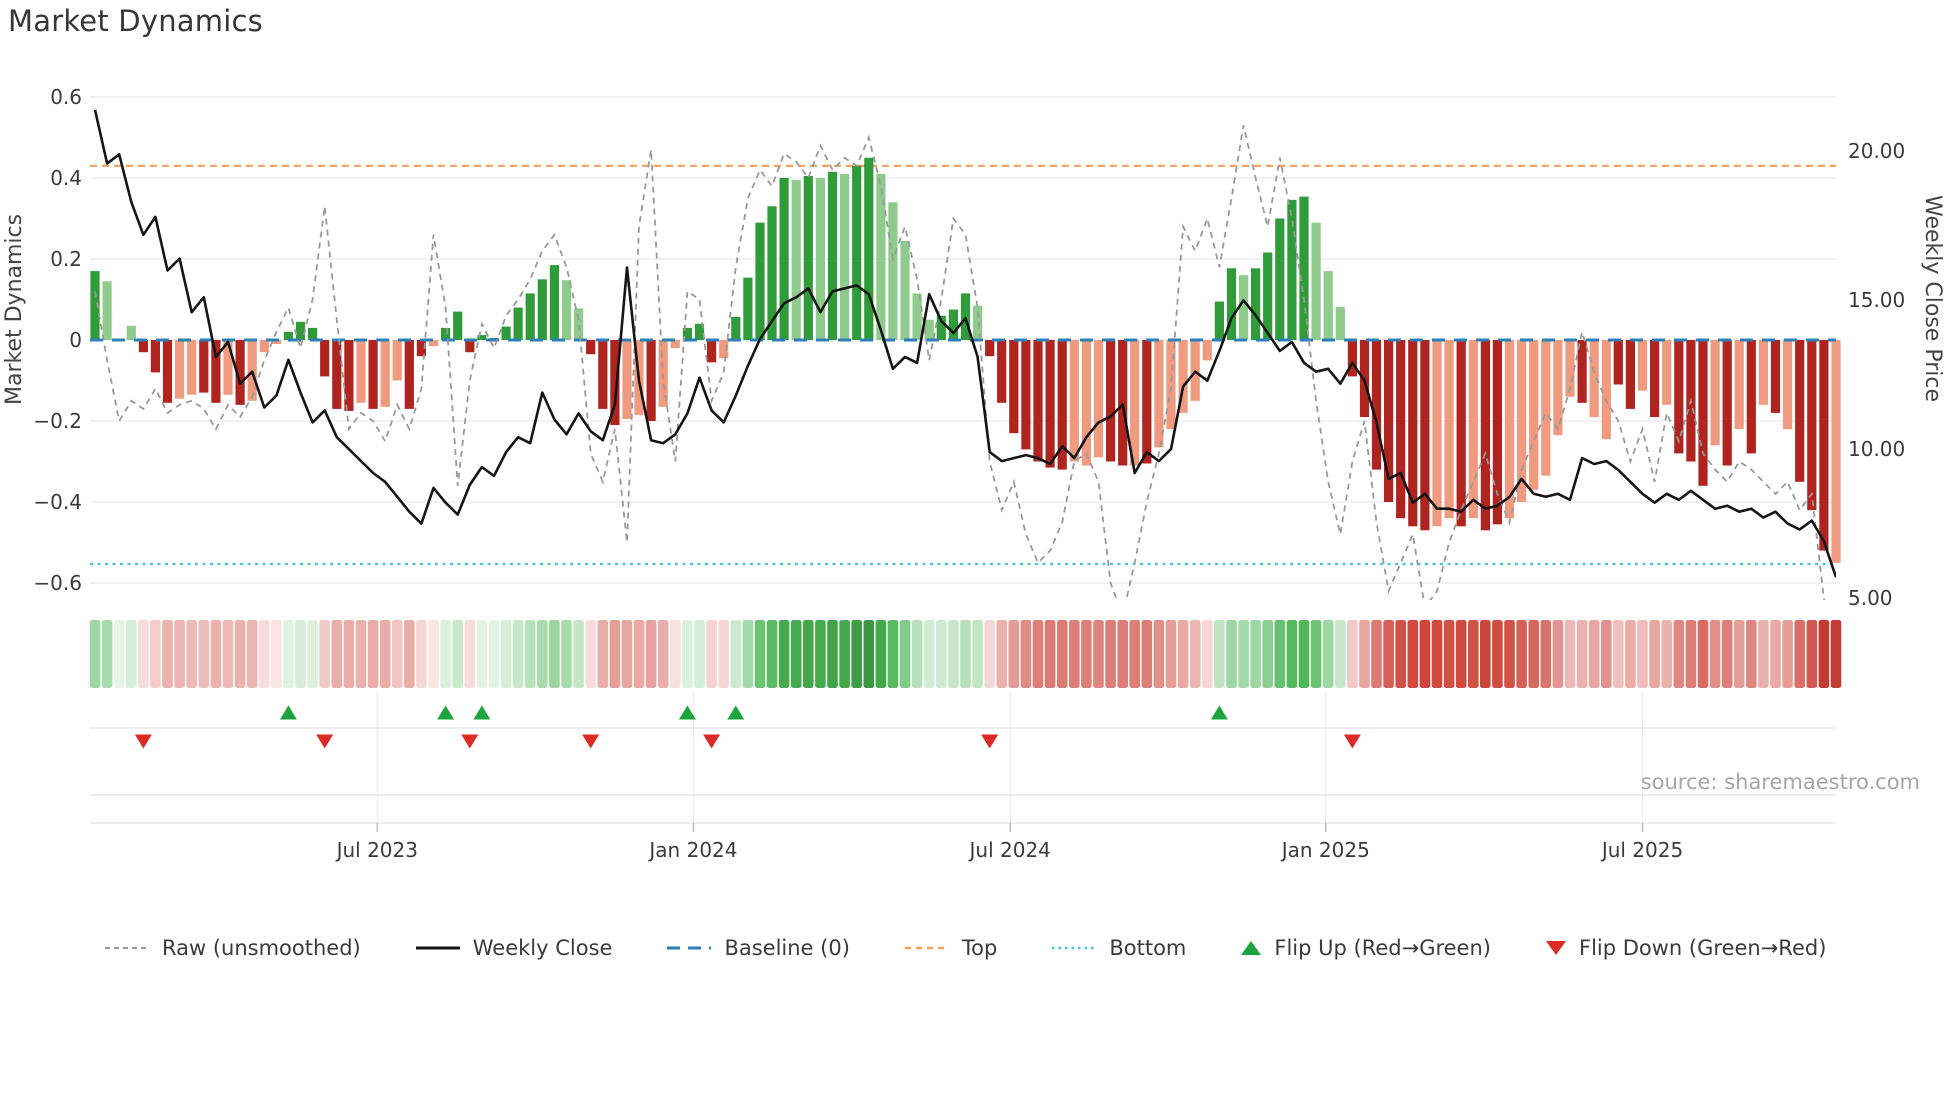  Describe the element at coordinates (261, 948) in the screenshot. I see `legend-label: Raw (unsmoothed)` at that location.